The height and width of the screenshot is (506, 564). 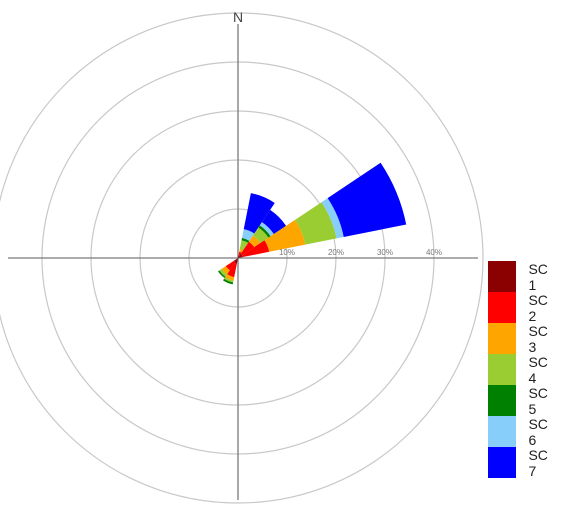 What do you see at coordinates (248, 235) in the screenshot?
I see `sector-22.5-sc6` at bounding box center [248, 235].